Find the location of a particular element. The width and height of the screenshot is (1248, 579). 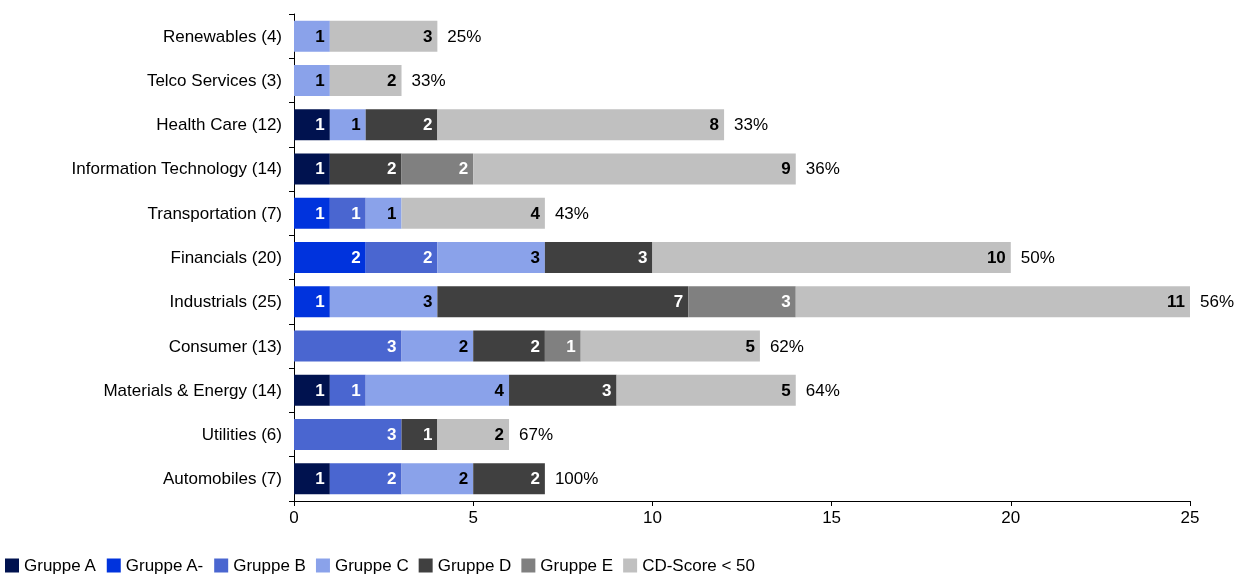

x-tick-label: 20 is located at coordinates (1011, 517).